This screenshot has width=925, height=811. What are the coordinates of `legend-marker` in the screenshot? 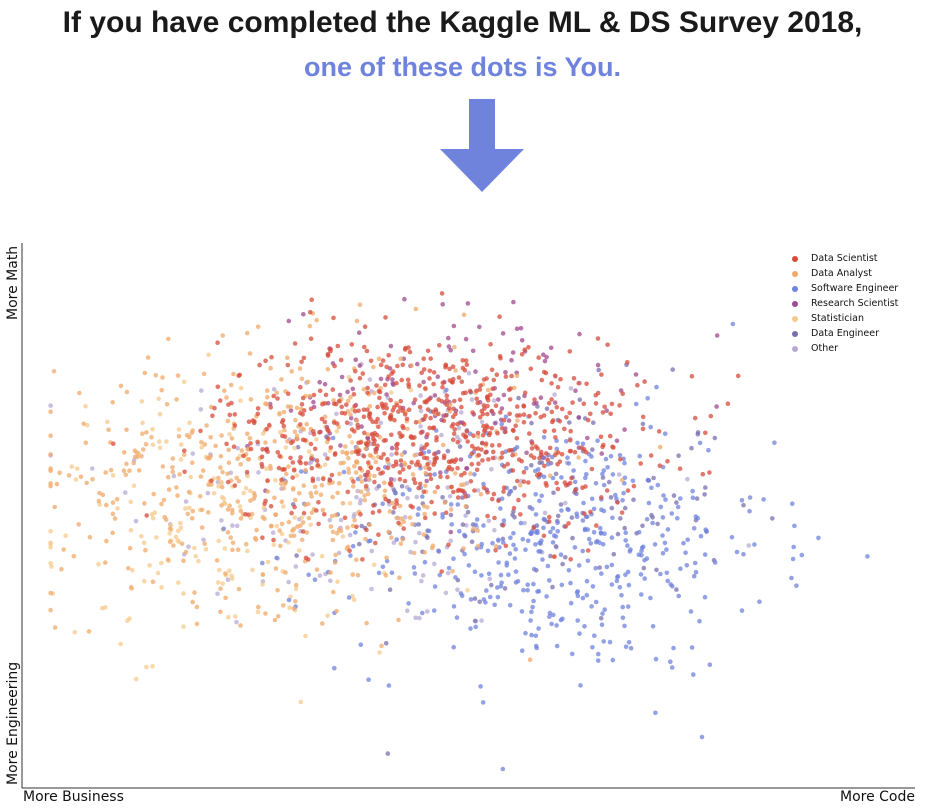 It's located at (795, 273).